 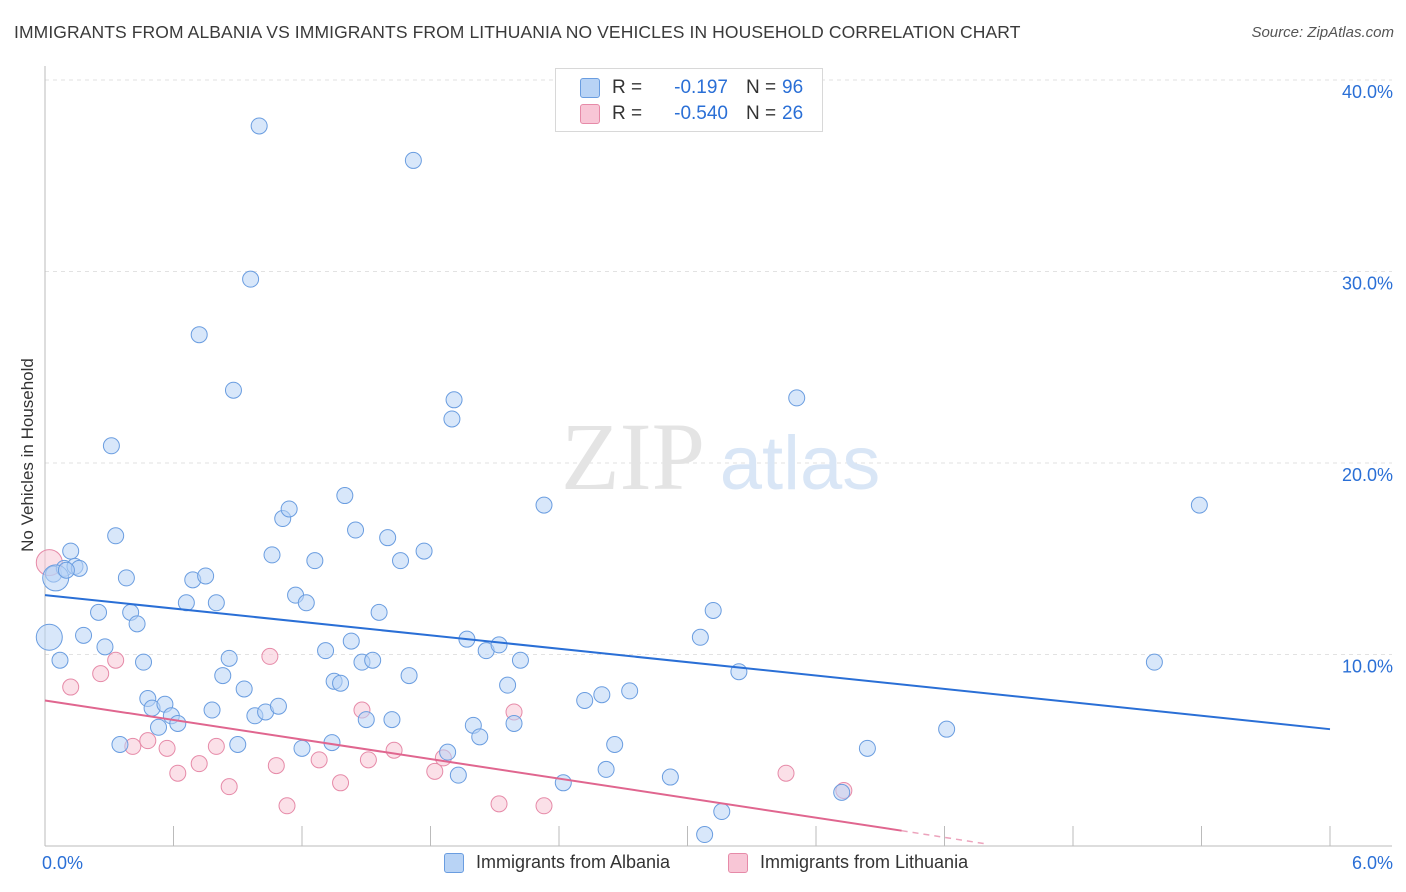 I want to click on lithuania-n-value: 26, so click(x=793, y=113).